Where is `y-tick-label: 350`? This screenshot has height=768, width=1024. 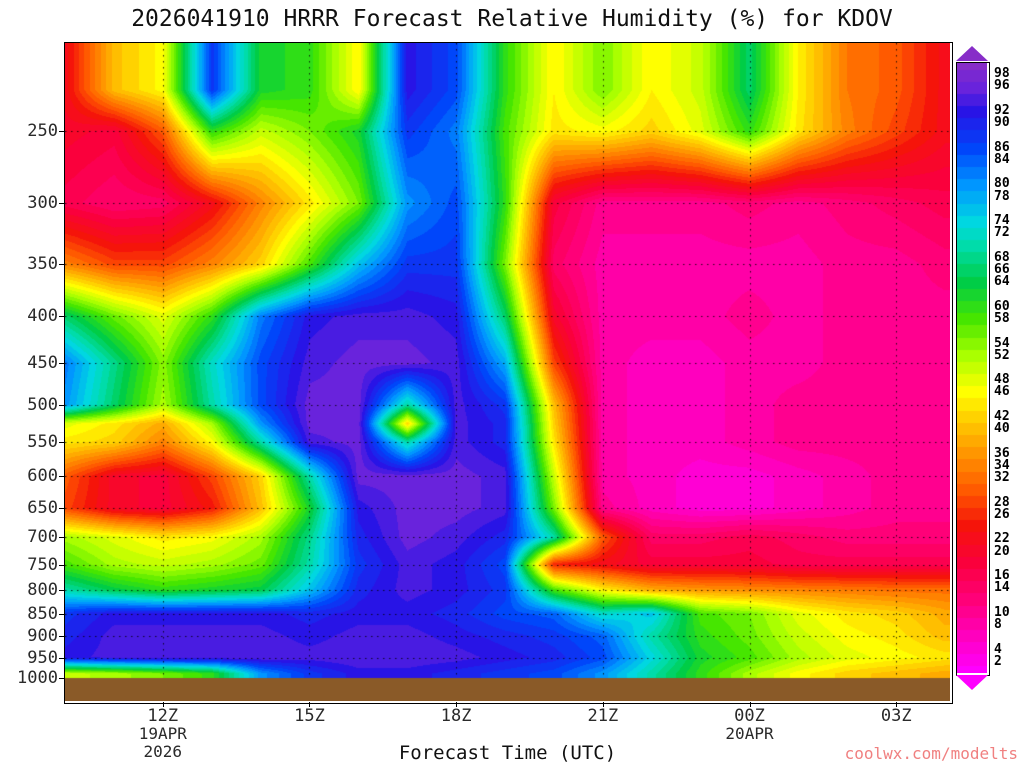 y-tick-label: 350 is located at coordinates (42, 263).